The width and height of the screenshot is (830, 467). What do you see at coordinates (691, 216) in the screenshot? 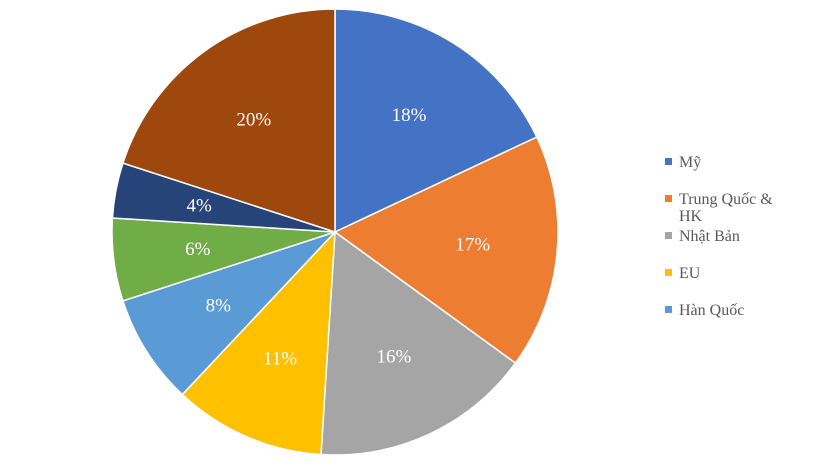
I see `legend-label-line: HK` at bounding box center [691, 216].